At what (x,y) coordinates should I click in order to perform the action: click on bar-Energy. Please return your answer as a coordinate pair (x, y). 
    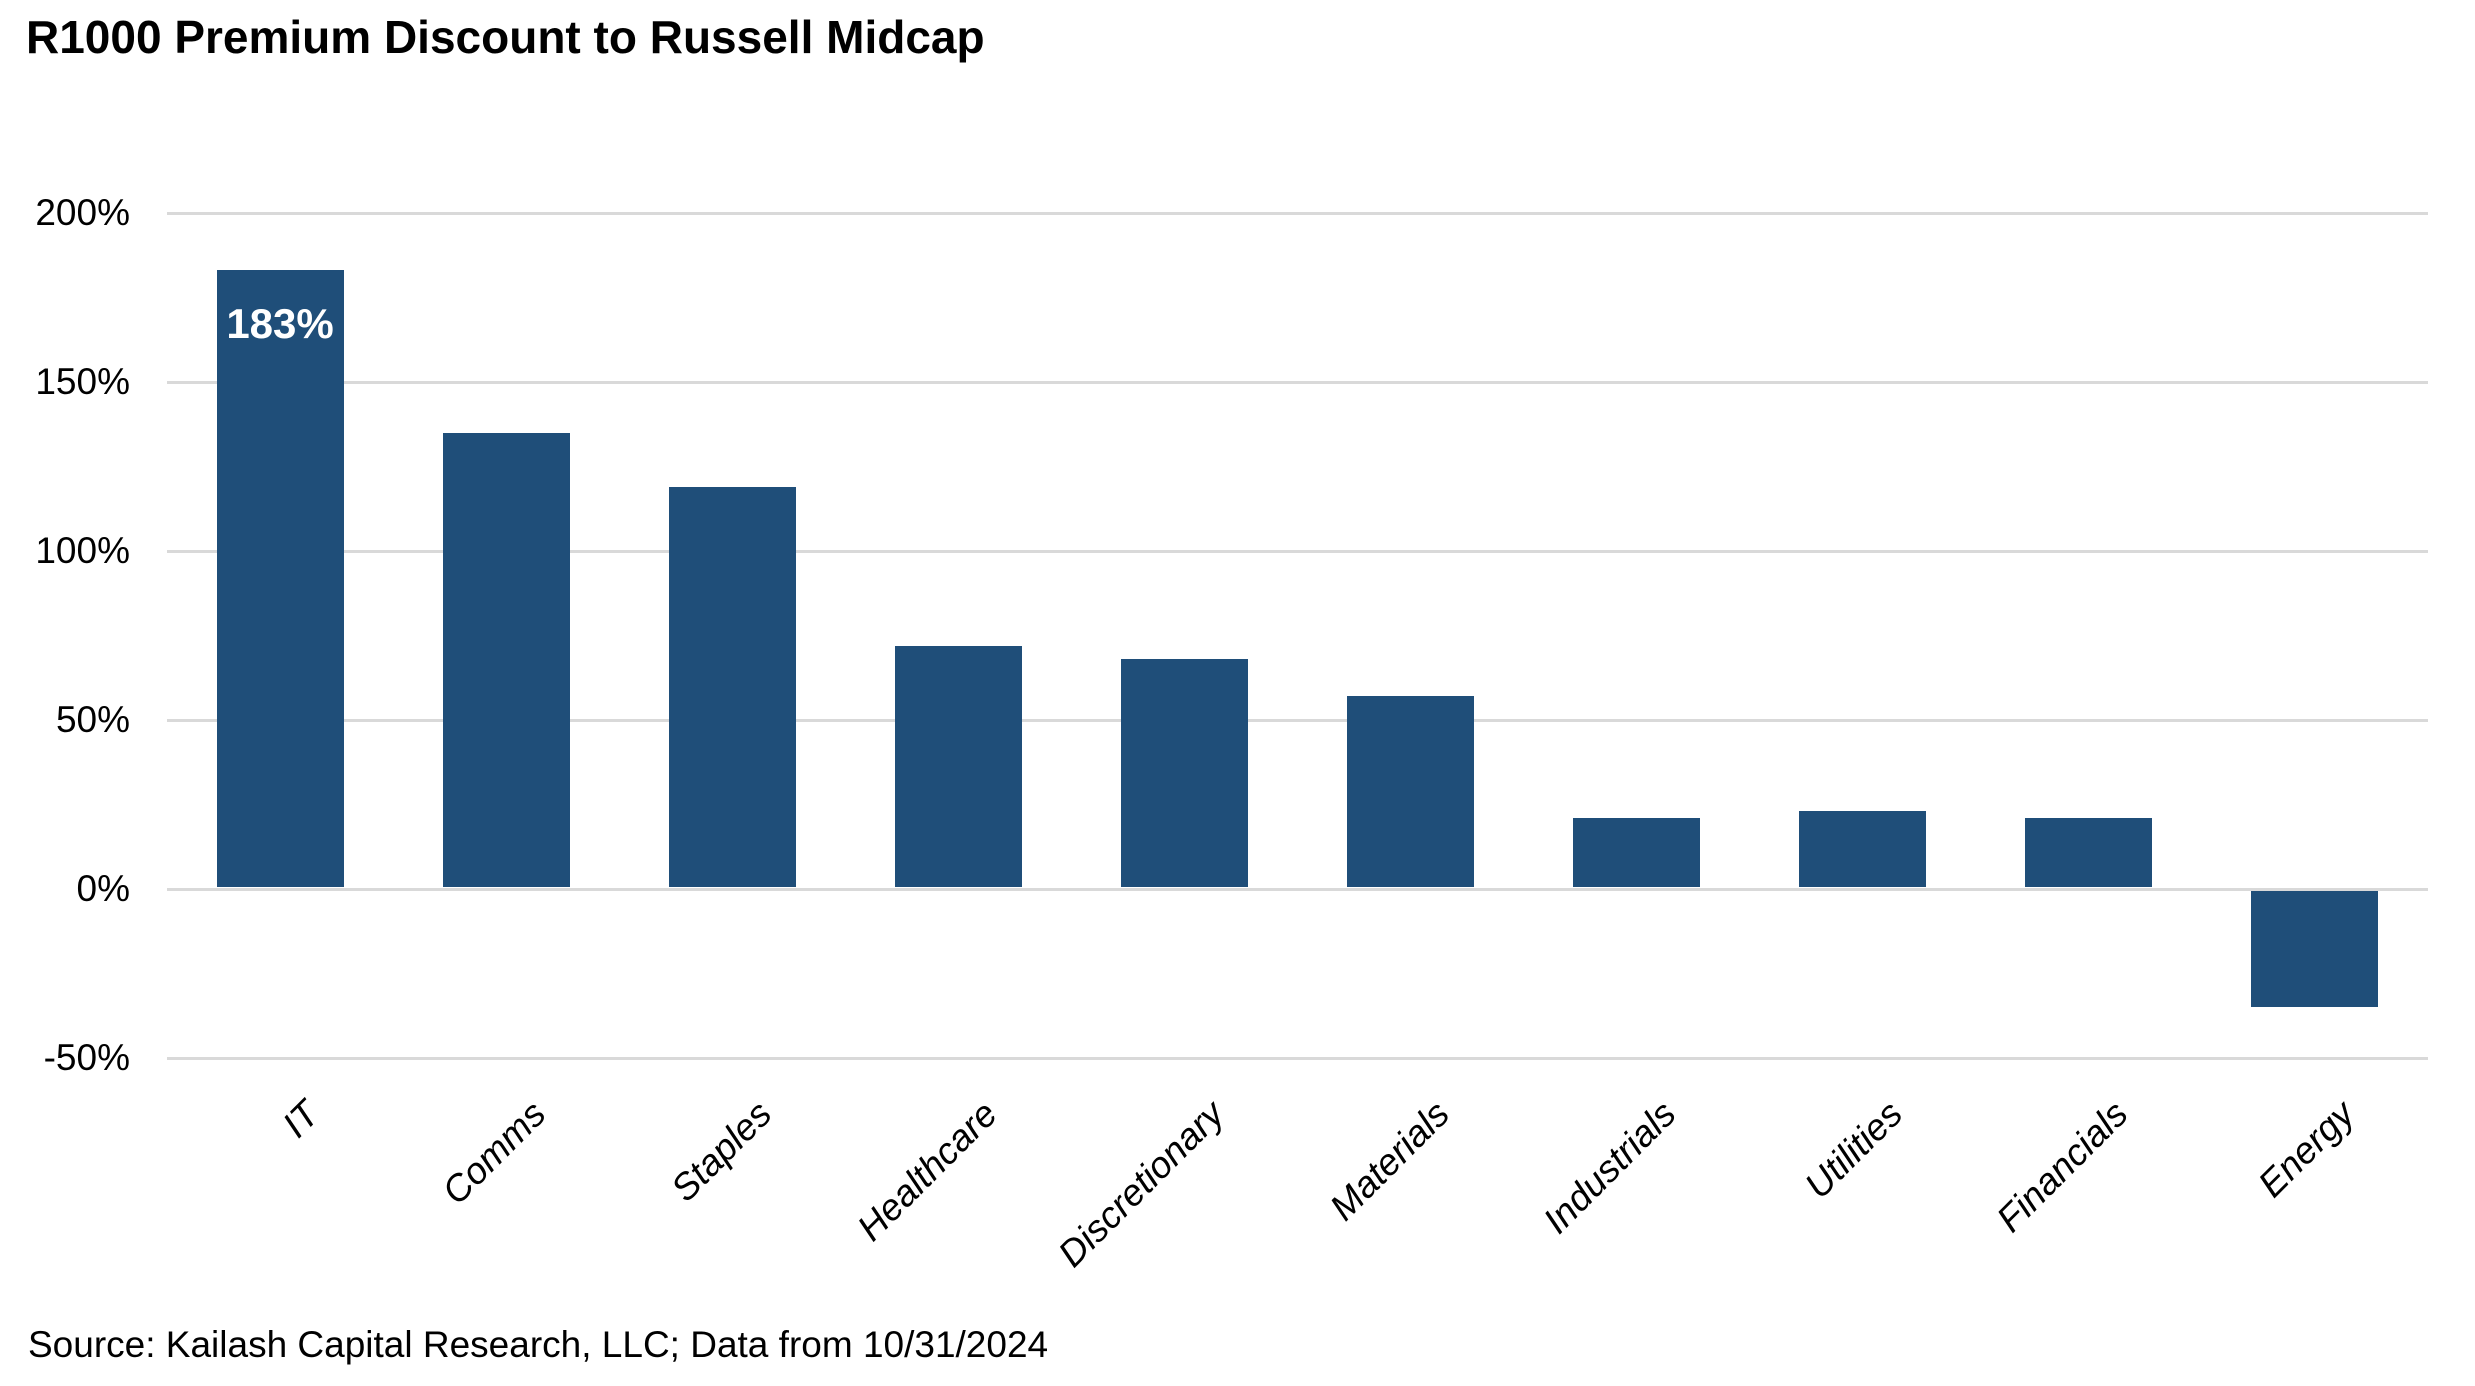
    Looking at the image, I should click on (2315, 949).